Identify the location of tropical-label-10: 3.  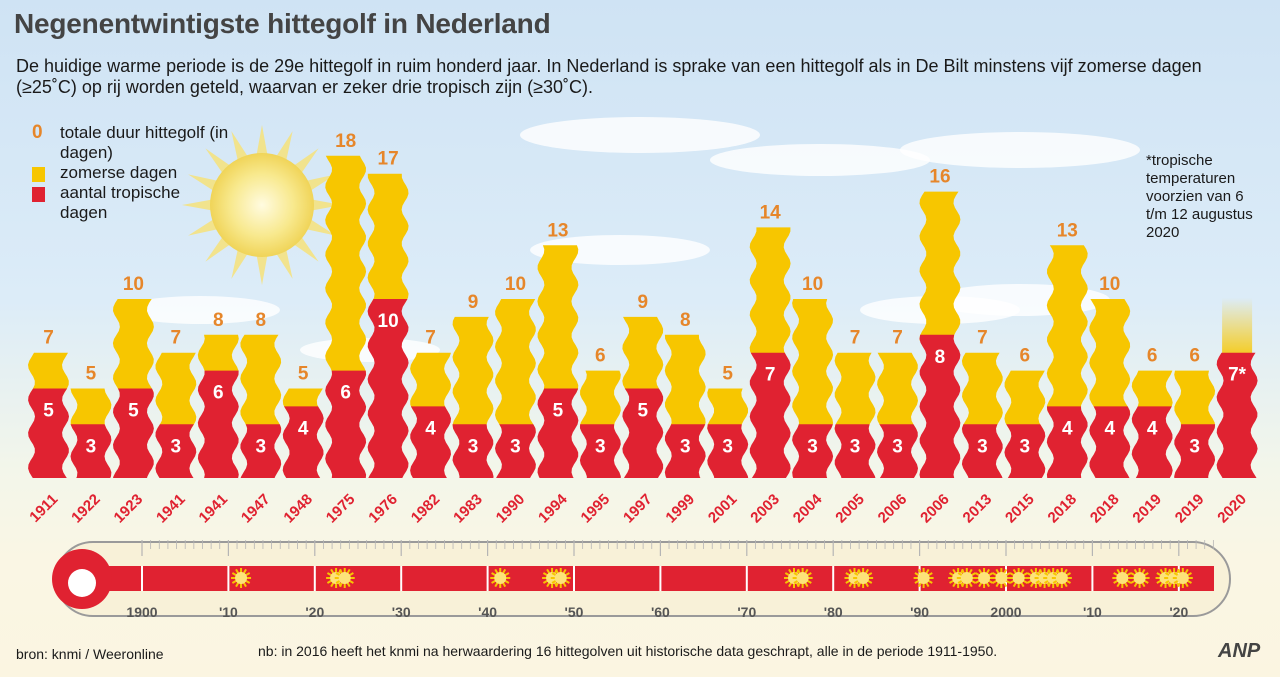
(473, 446).